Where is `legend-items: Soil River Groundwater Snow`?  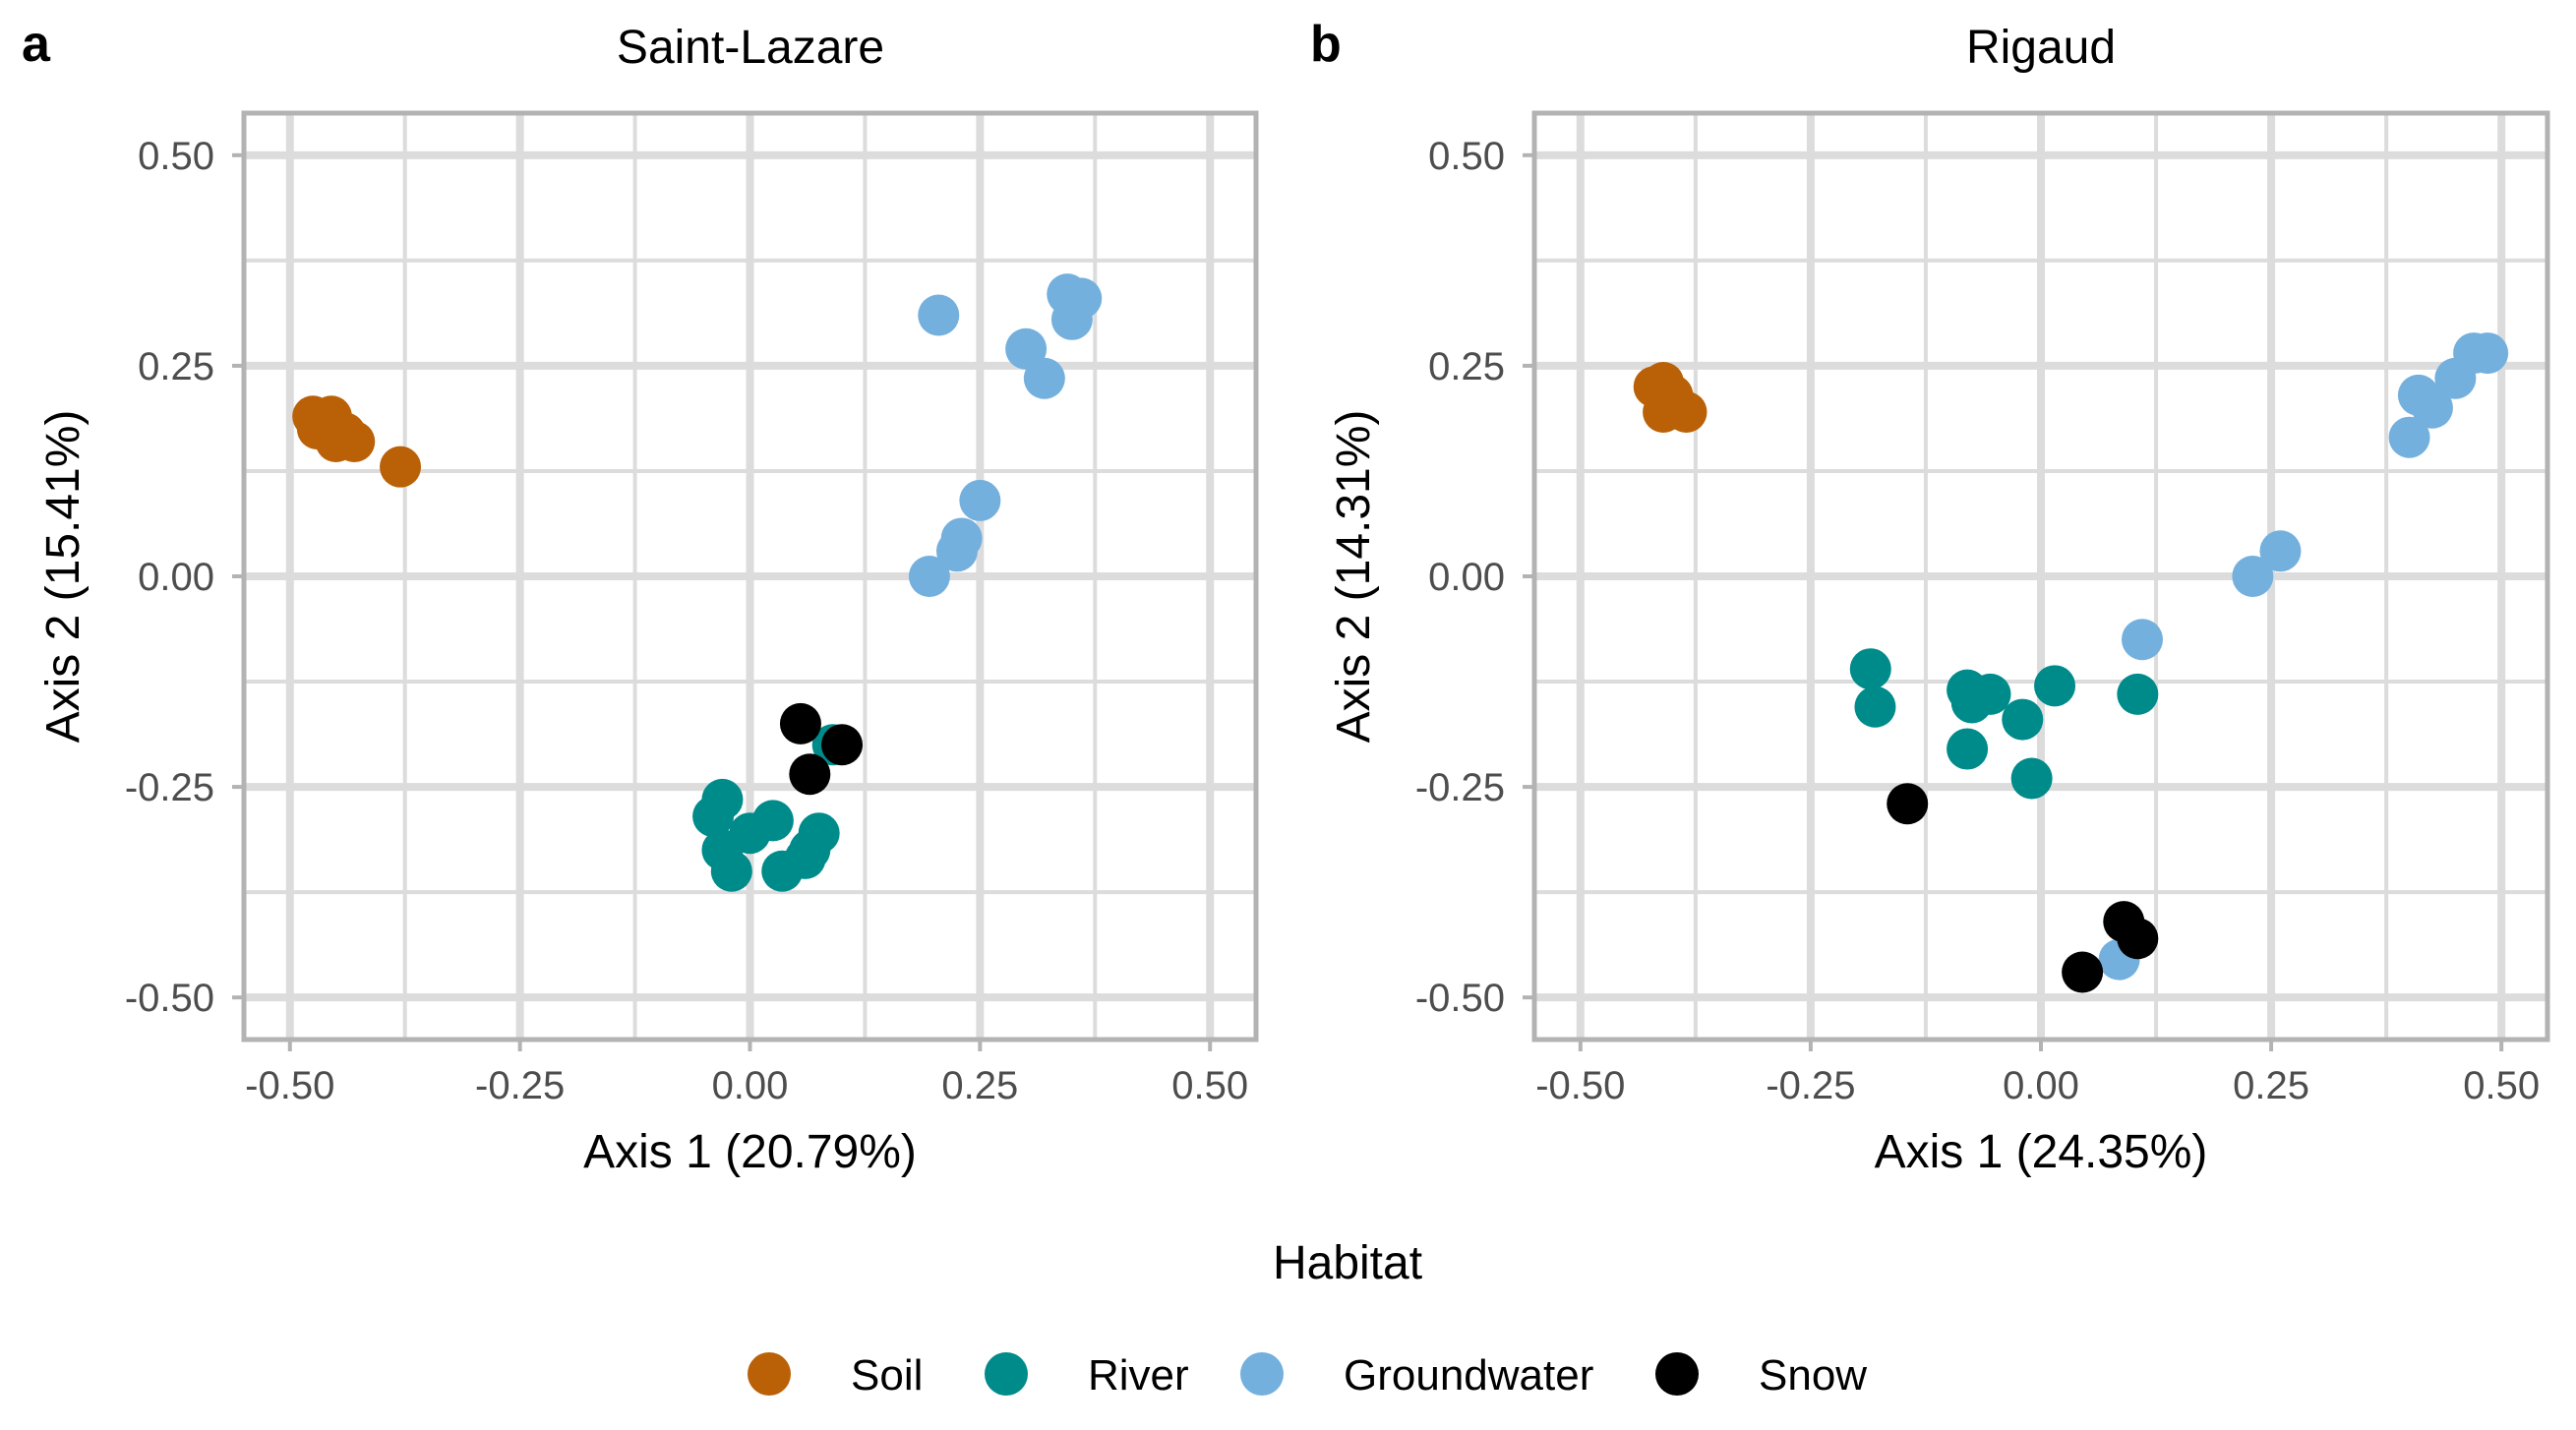 legend-items: Soil River Groundwater Snow is located at coordinates (1307, 1375).